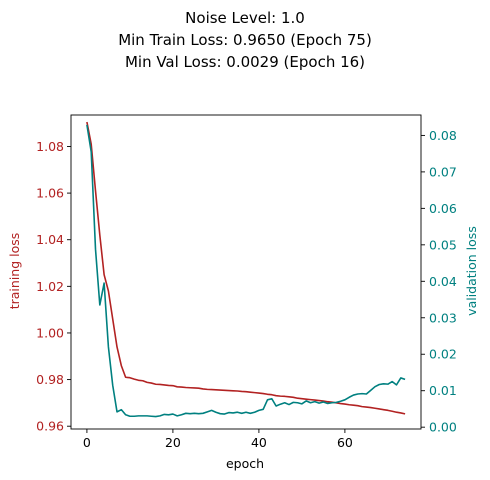 Image resolution: width=490 pixels, height=480 pixels. Describe the element at coordinates (443, 390) in the screenshot. I see `y-right-tick-label: 0.01` at that location.